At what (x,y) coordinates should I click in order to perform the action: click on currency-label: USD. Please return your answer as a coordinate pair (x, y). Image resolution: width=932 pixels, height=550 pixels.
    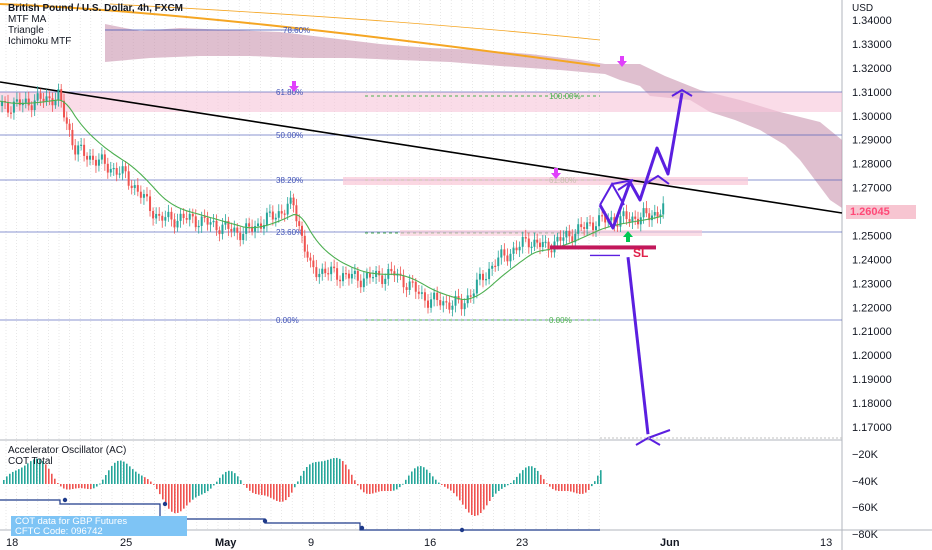
    Looking at the image, I should click on (863, 8).